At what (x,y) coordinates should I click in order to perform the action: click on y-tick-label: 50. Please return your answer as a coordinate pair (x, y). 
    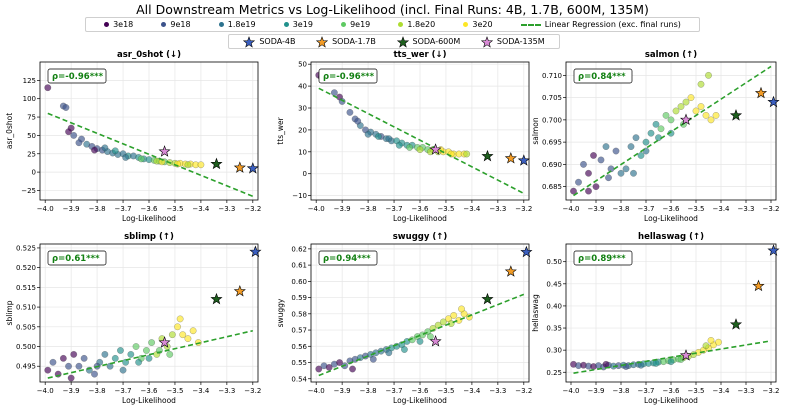
    Looking at the image, I should click on (302, 65).